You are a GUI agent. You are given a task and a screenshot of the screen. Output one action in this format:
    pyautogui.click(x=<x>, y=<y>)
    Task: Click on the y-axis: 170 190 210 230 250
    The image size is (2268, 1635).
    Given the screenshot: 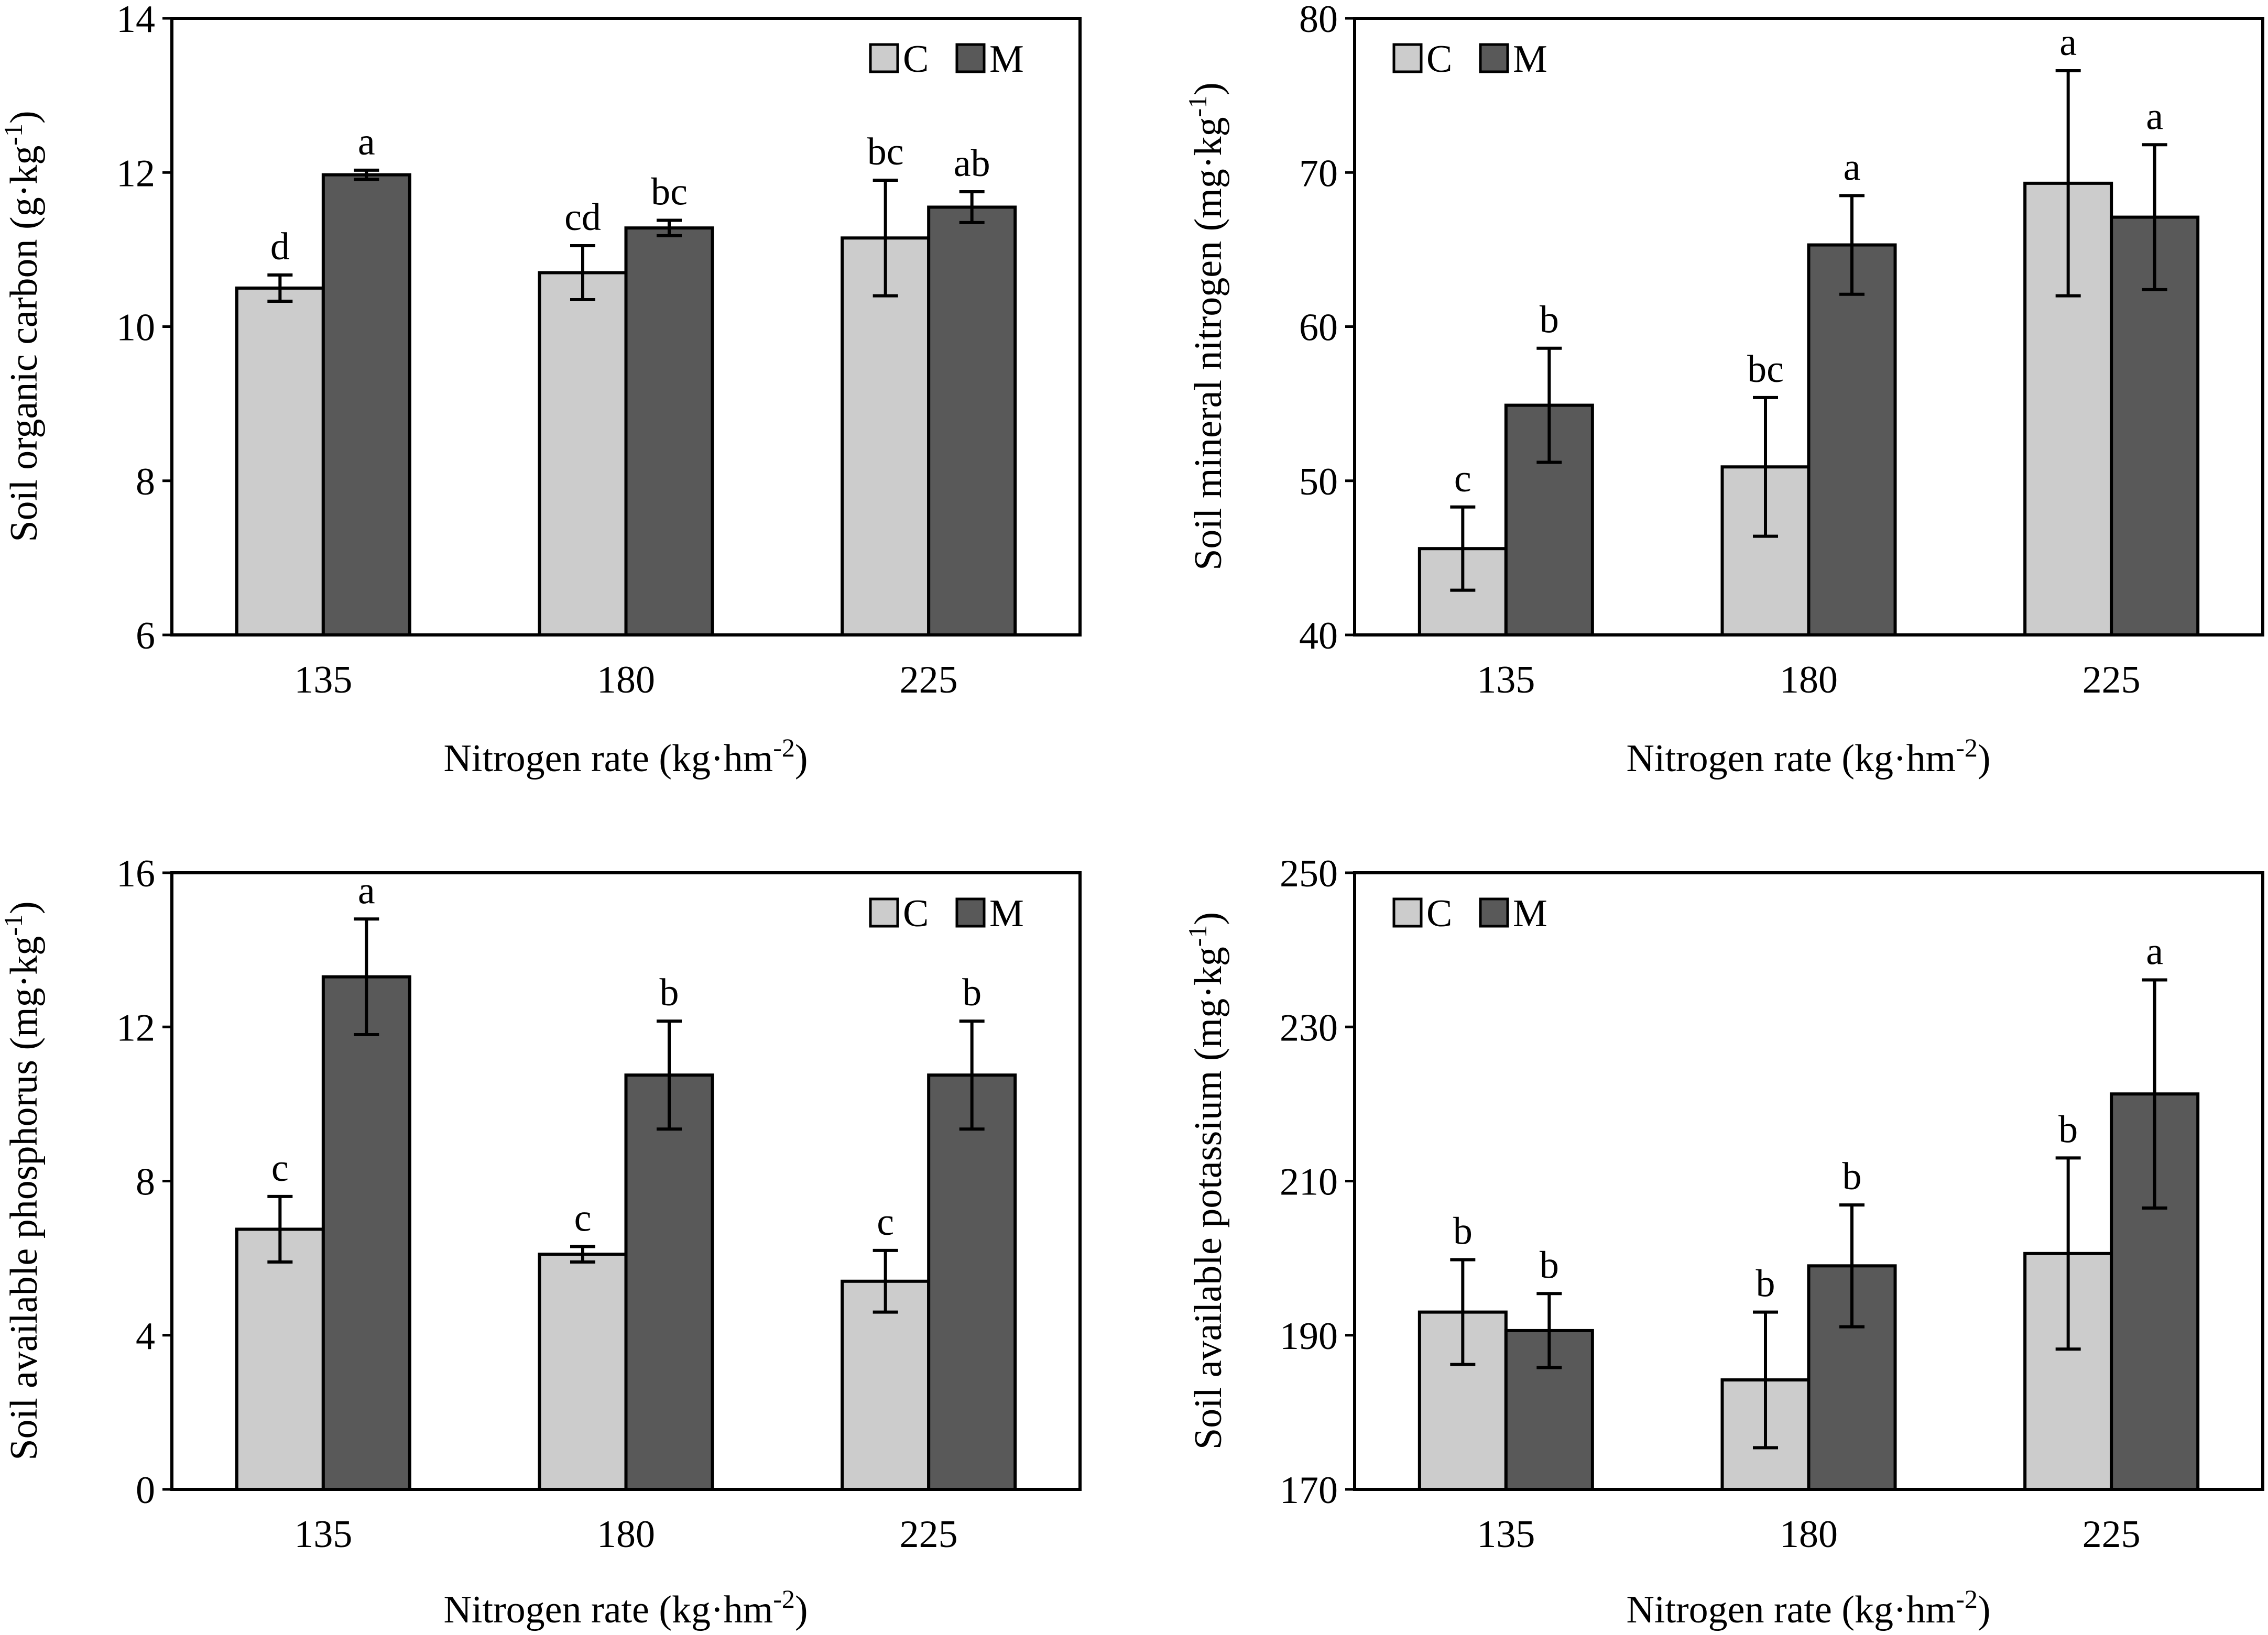 What is the action you would take?
    pyautogui.click(x=1317, y=1182)
    